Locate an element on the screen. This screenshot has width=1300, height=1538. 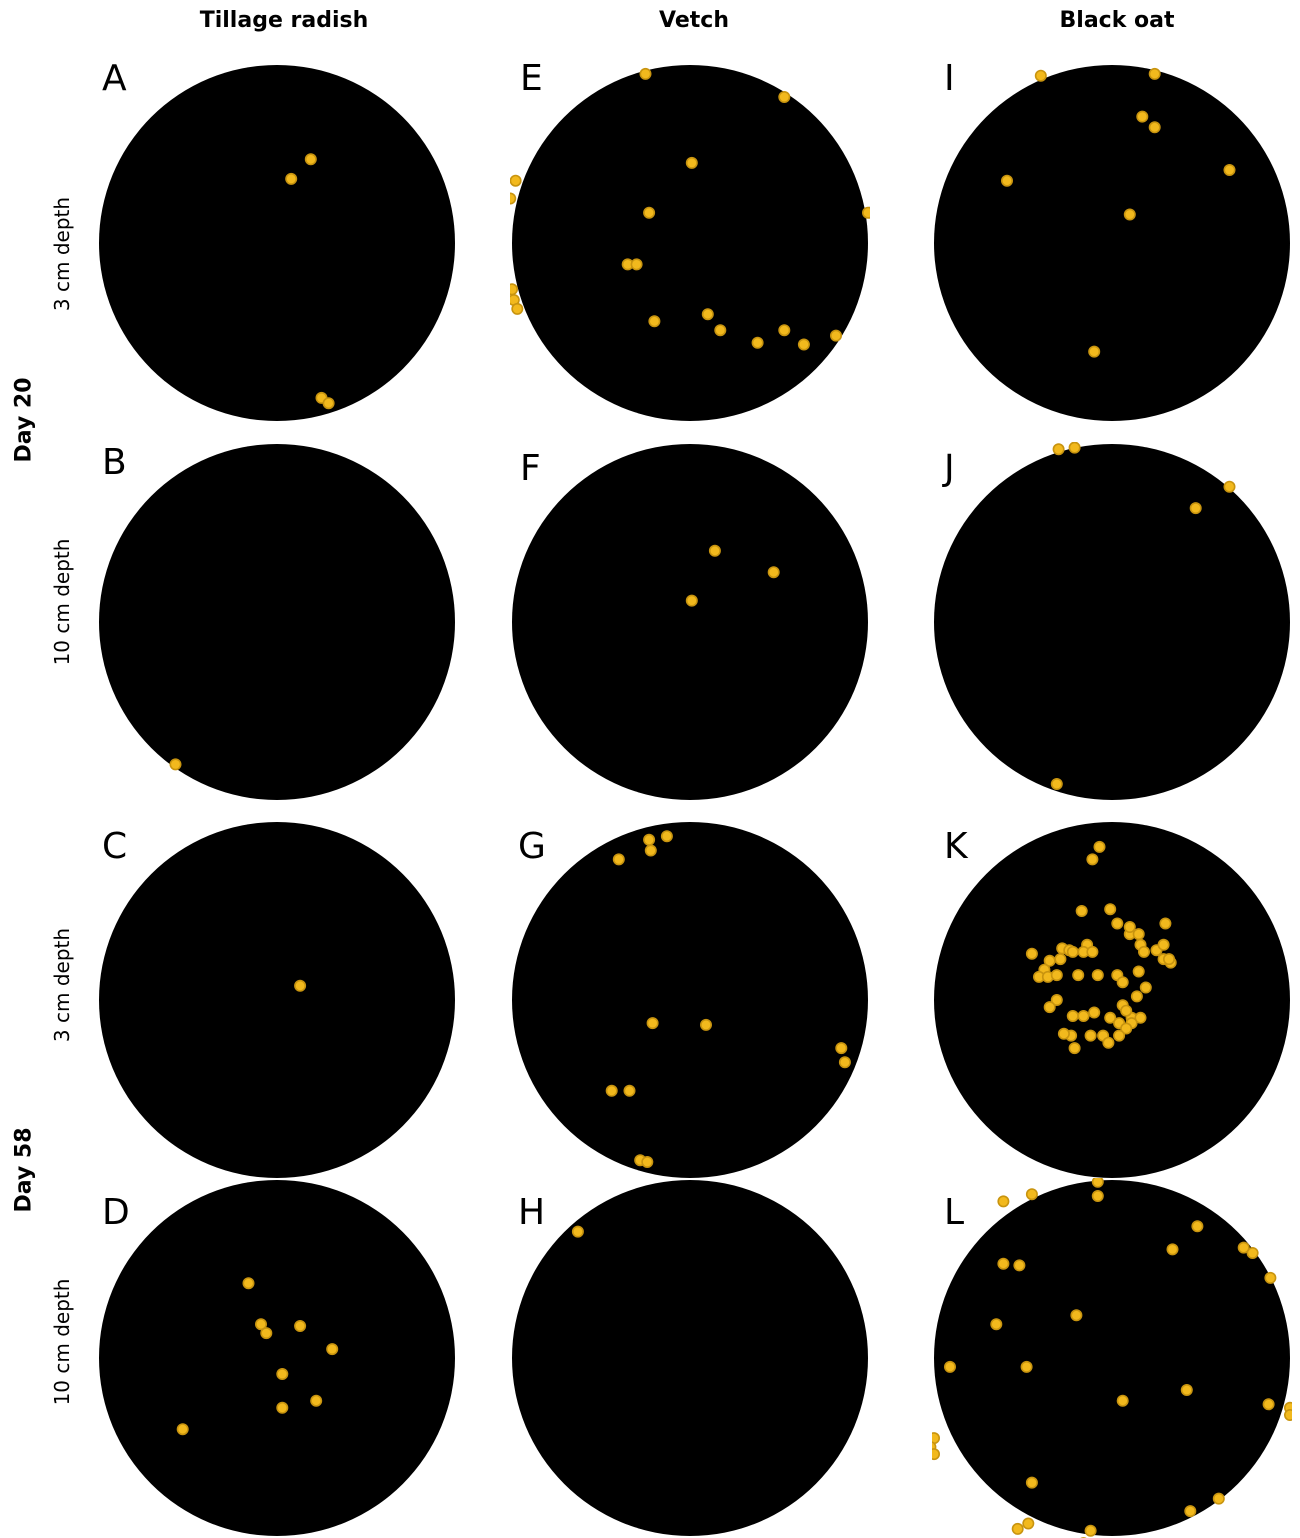
panel-b-svg is located at coordinates (277, 622).